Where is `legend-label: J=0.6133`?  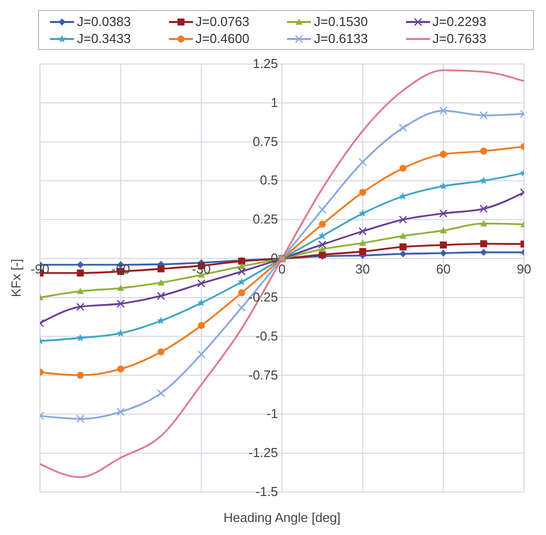 legend-label: J=0.6133 is located at coordinates (341, 38).